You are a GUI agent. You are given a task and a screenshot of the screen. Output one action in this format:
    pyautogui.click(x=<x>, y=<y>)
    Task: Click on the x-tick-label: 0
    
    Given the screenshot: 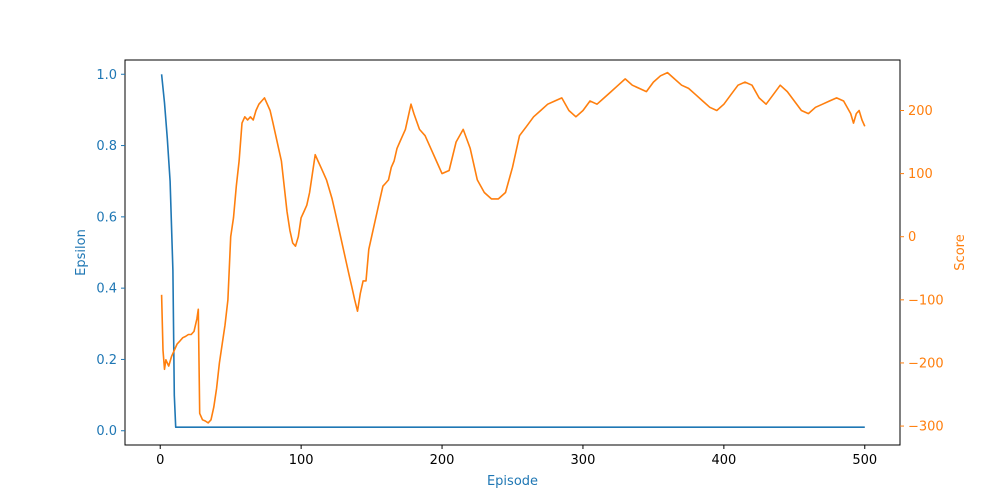 What is the action you would take?
    pyautogui.click(x=160, y=460)
    